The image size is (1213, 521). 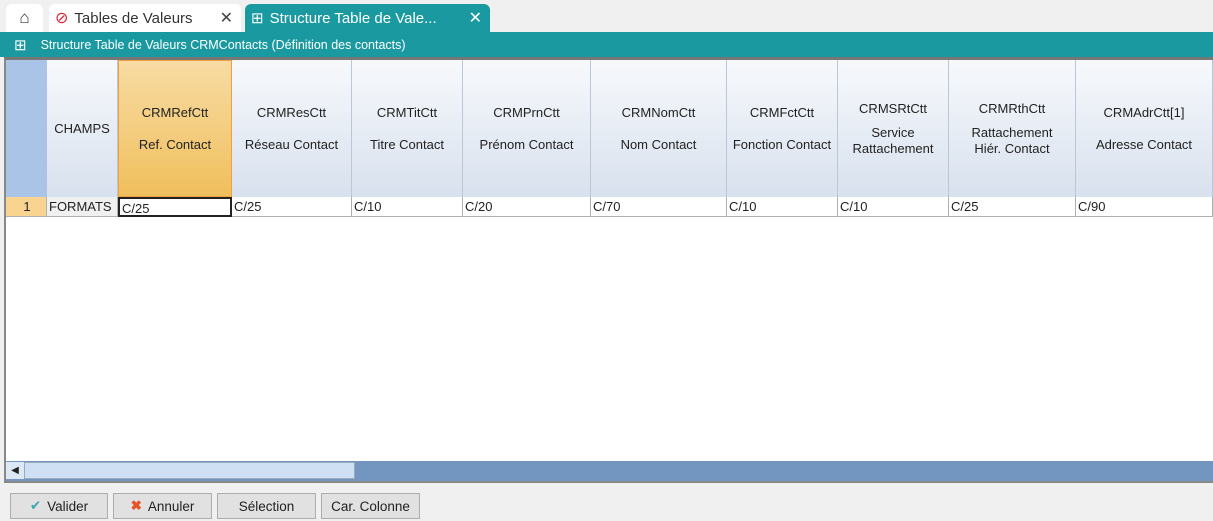 What do you see at coordinates (658, 144) in the screenshot?
I see `column-label: Nom Contact` at bounding box center [658, 144].